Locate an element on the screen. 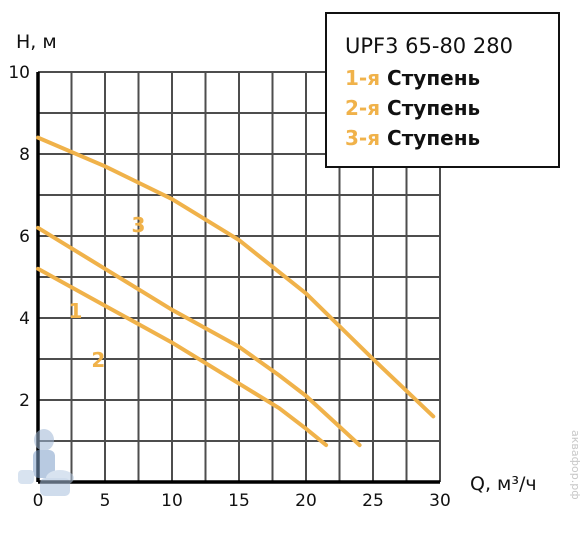 The width and height of the screenshot is (588, 540). y-tick-label: 2 is located at coordinates (24, 401).